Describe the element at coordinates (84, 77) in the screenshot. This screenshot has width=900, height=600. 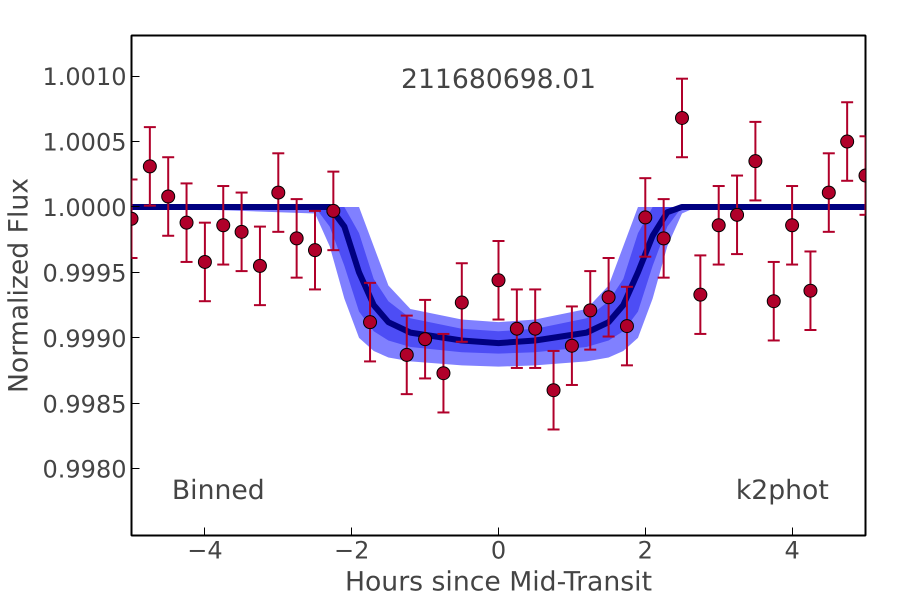
I see `y-tick-label: 1.0010` at that location.